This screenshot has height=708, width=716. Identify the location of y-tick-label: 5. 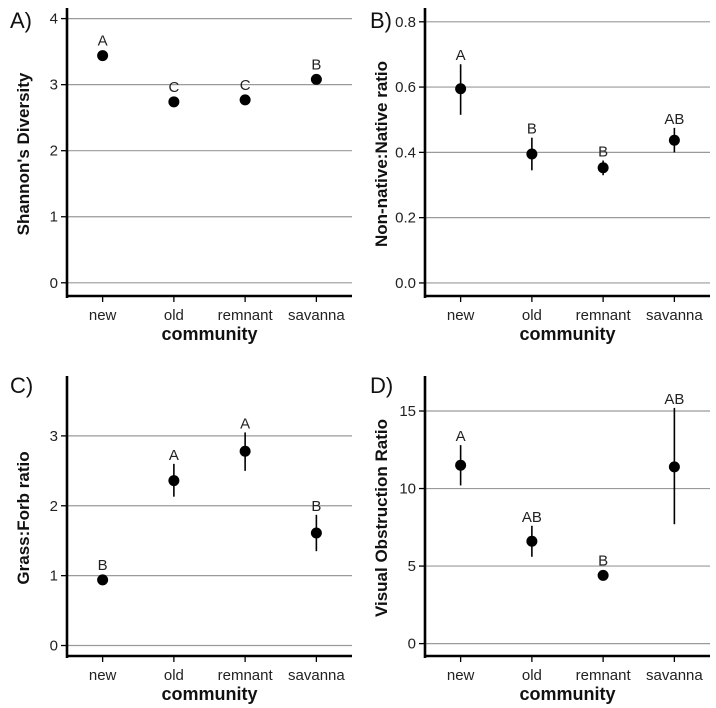
(412, 566).